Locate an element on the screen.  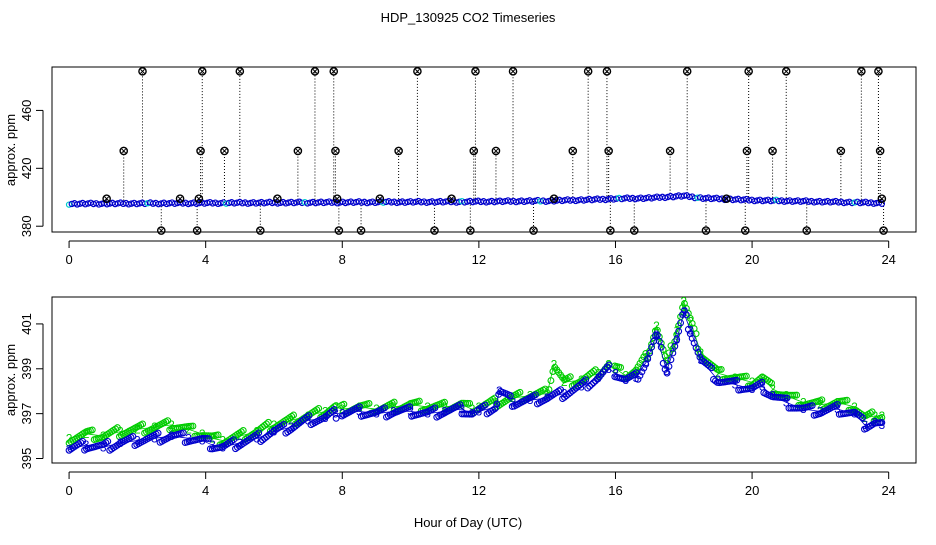
y-axis-label-bottom: approx. ppm is located at coordinates (10, 380).